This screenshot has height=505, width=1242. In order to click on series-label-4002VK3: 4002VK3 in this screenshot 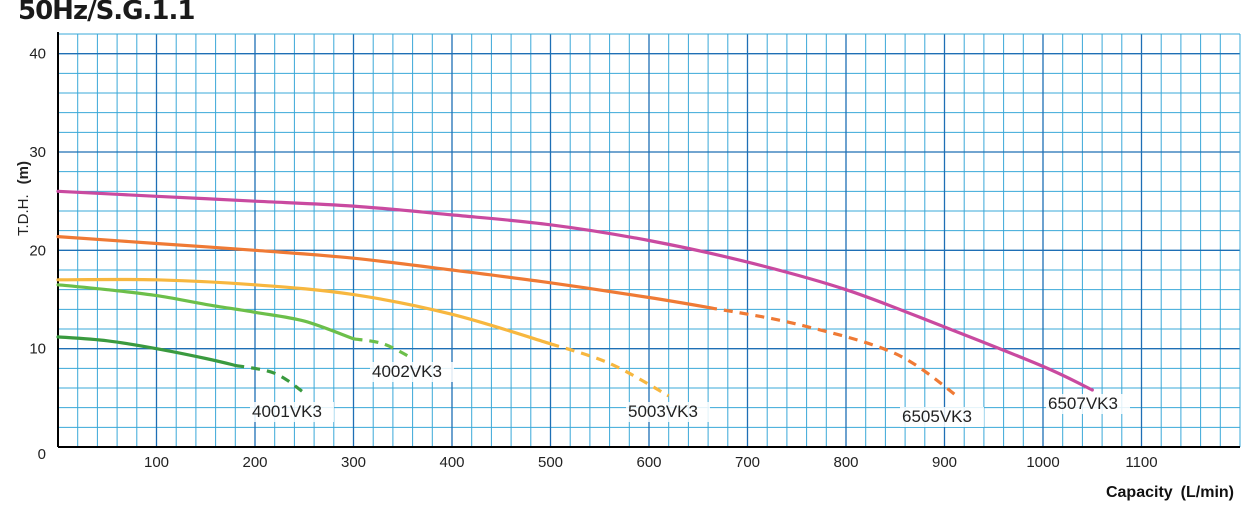, I will do `click(407, 371)`.